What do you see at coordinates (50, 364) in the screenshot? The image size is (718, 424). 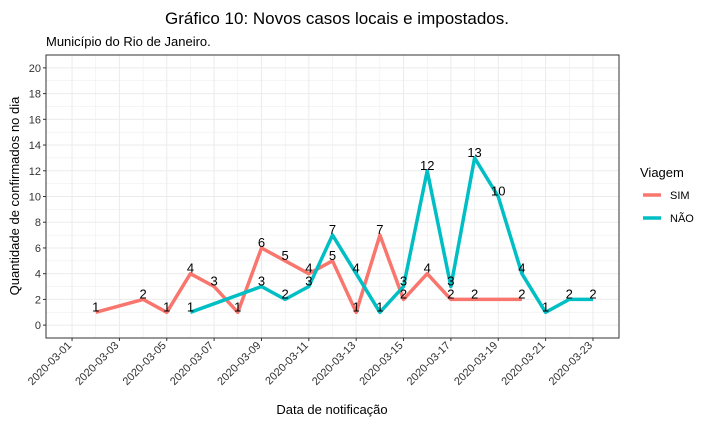 I see `x-tick-label: 2020-03-01` at bounding box center [50, 364].